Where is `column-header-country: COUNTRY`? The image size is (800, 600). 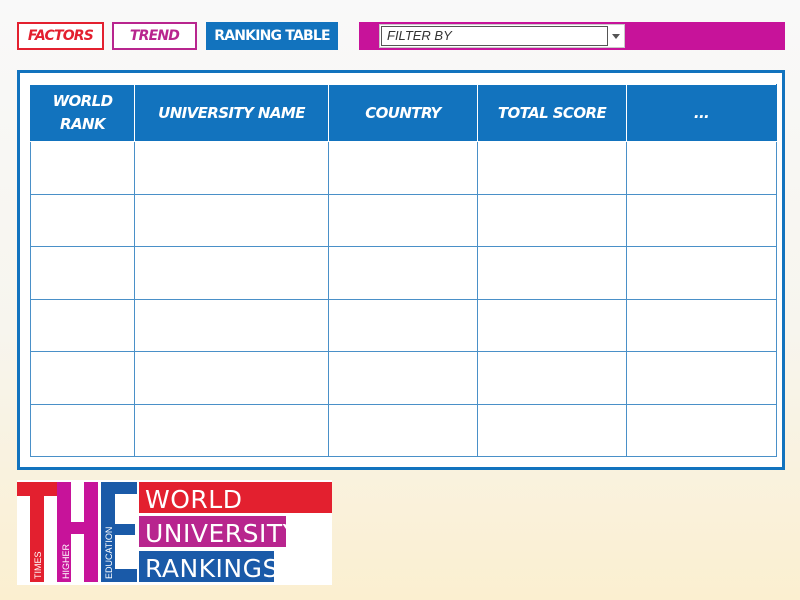
column-header-country: COUNTRY is located at coordinates (403, 113).